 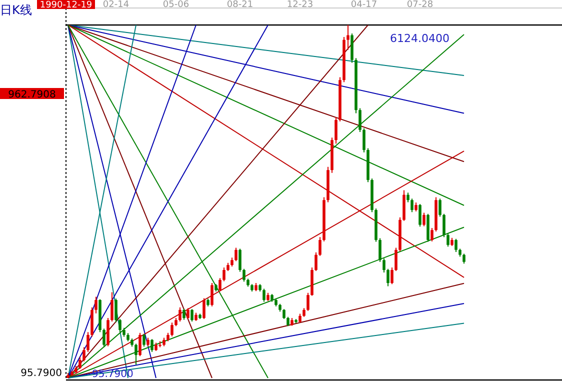 I want to click on x-tick-label: 04-17, so click(x=364, y=5).